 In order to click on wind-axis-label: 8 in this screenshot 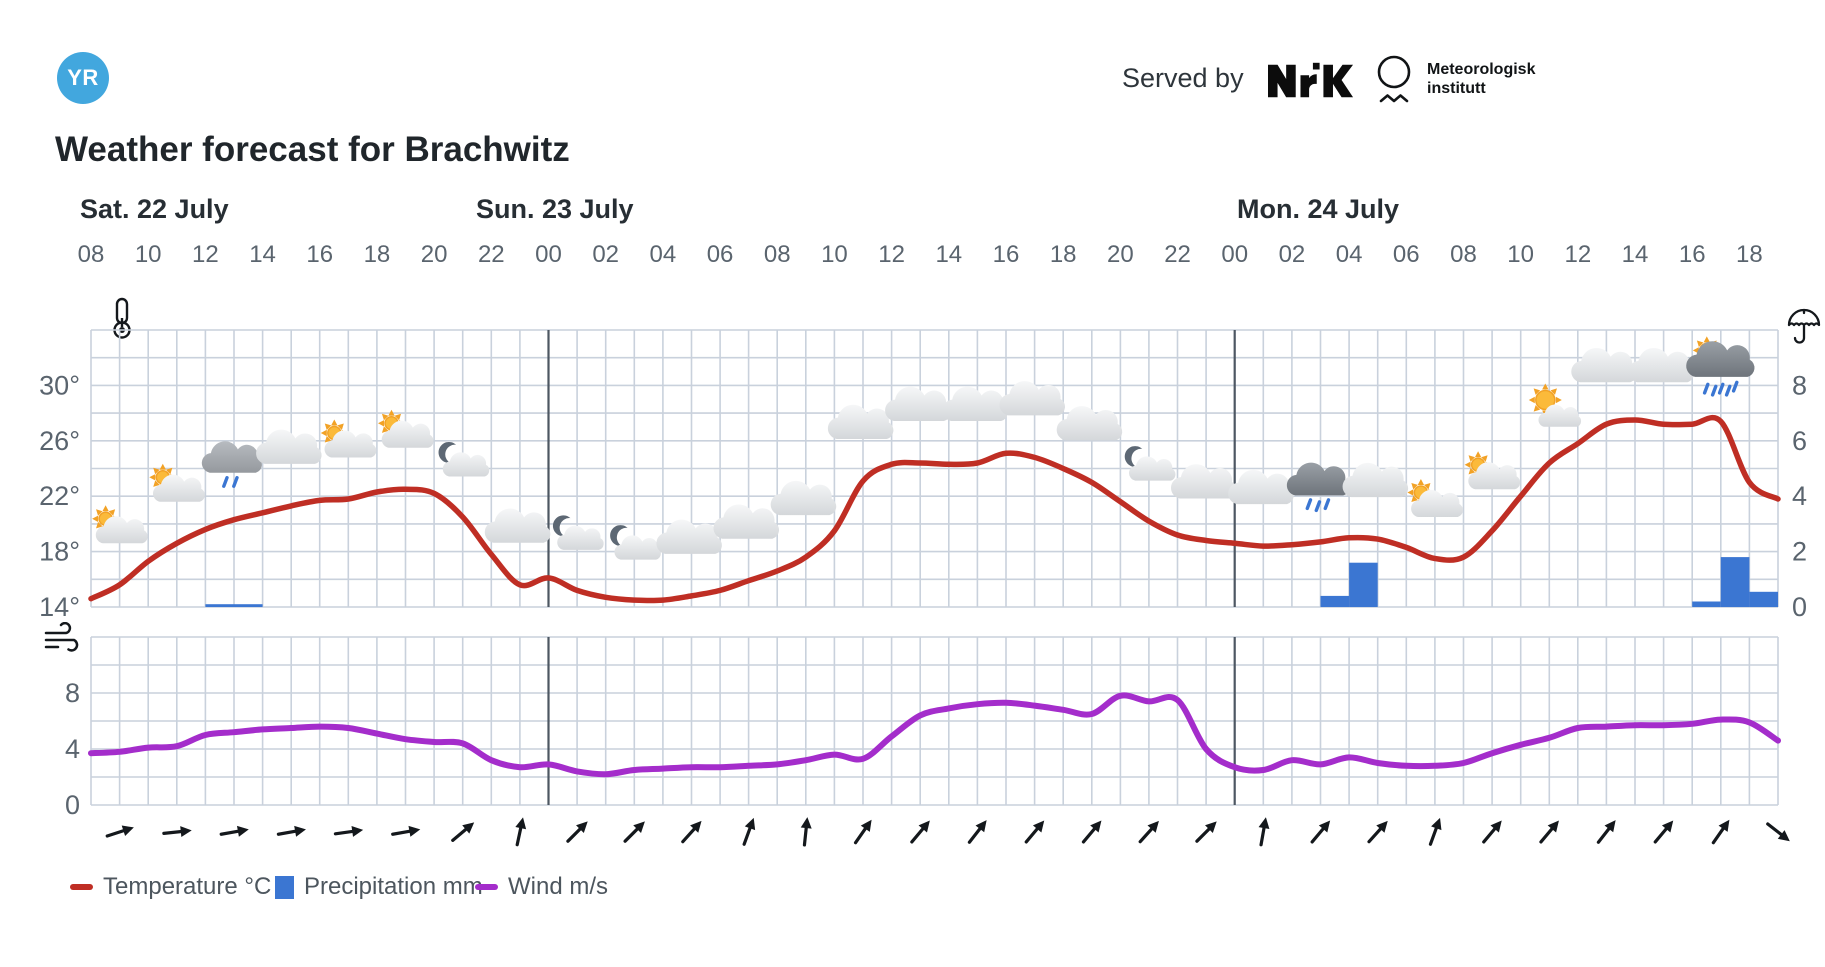, I will do `click(72, 693)`.